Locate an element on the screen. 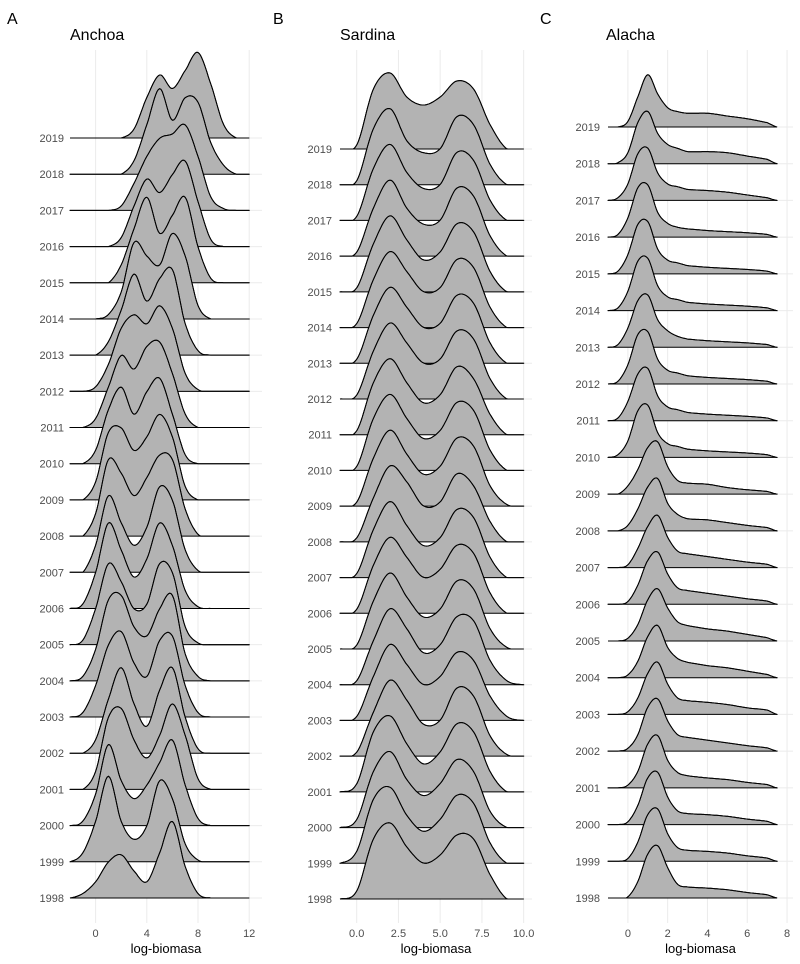 Image resolution: width=800 pixels, height=964 pixels. ridge-line-2006 is located at coordinates (159, 565).